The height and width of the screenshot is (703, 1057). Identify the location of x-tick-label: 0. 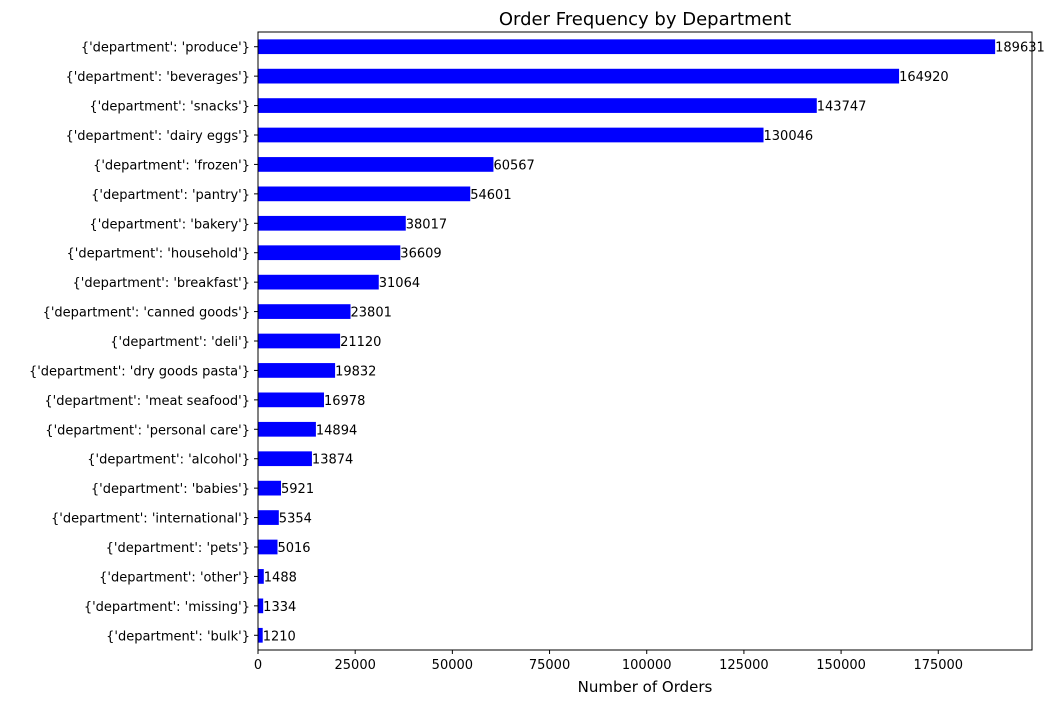
(258, 665).